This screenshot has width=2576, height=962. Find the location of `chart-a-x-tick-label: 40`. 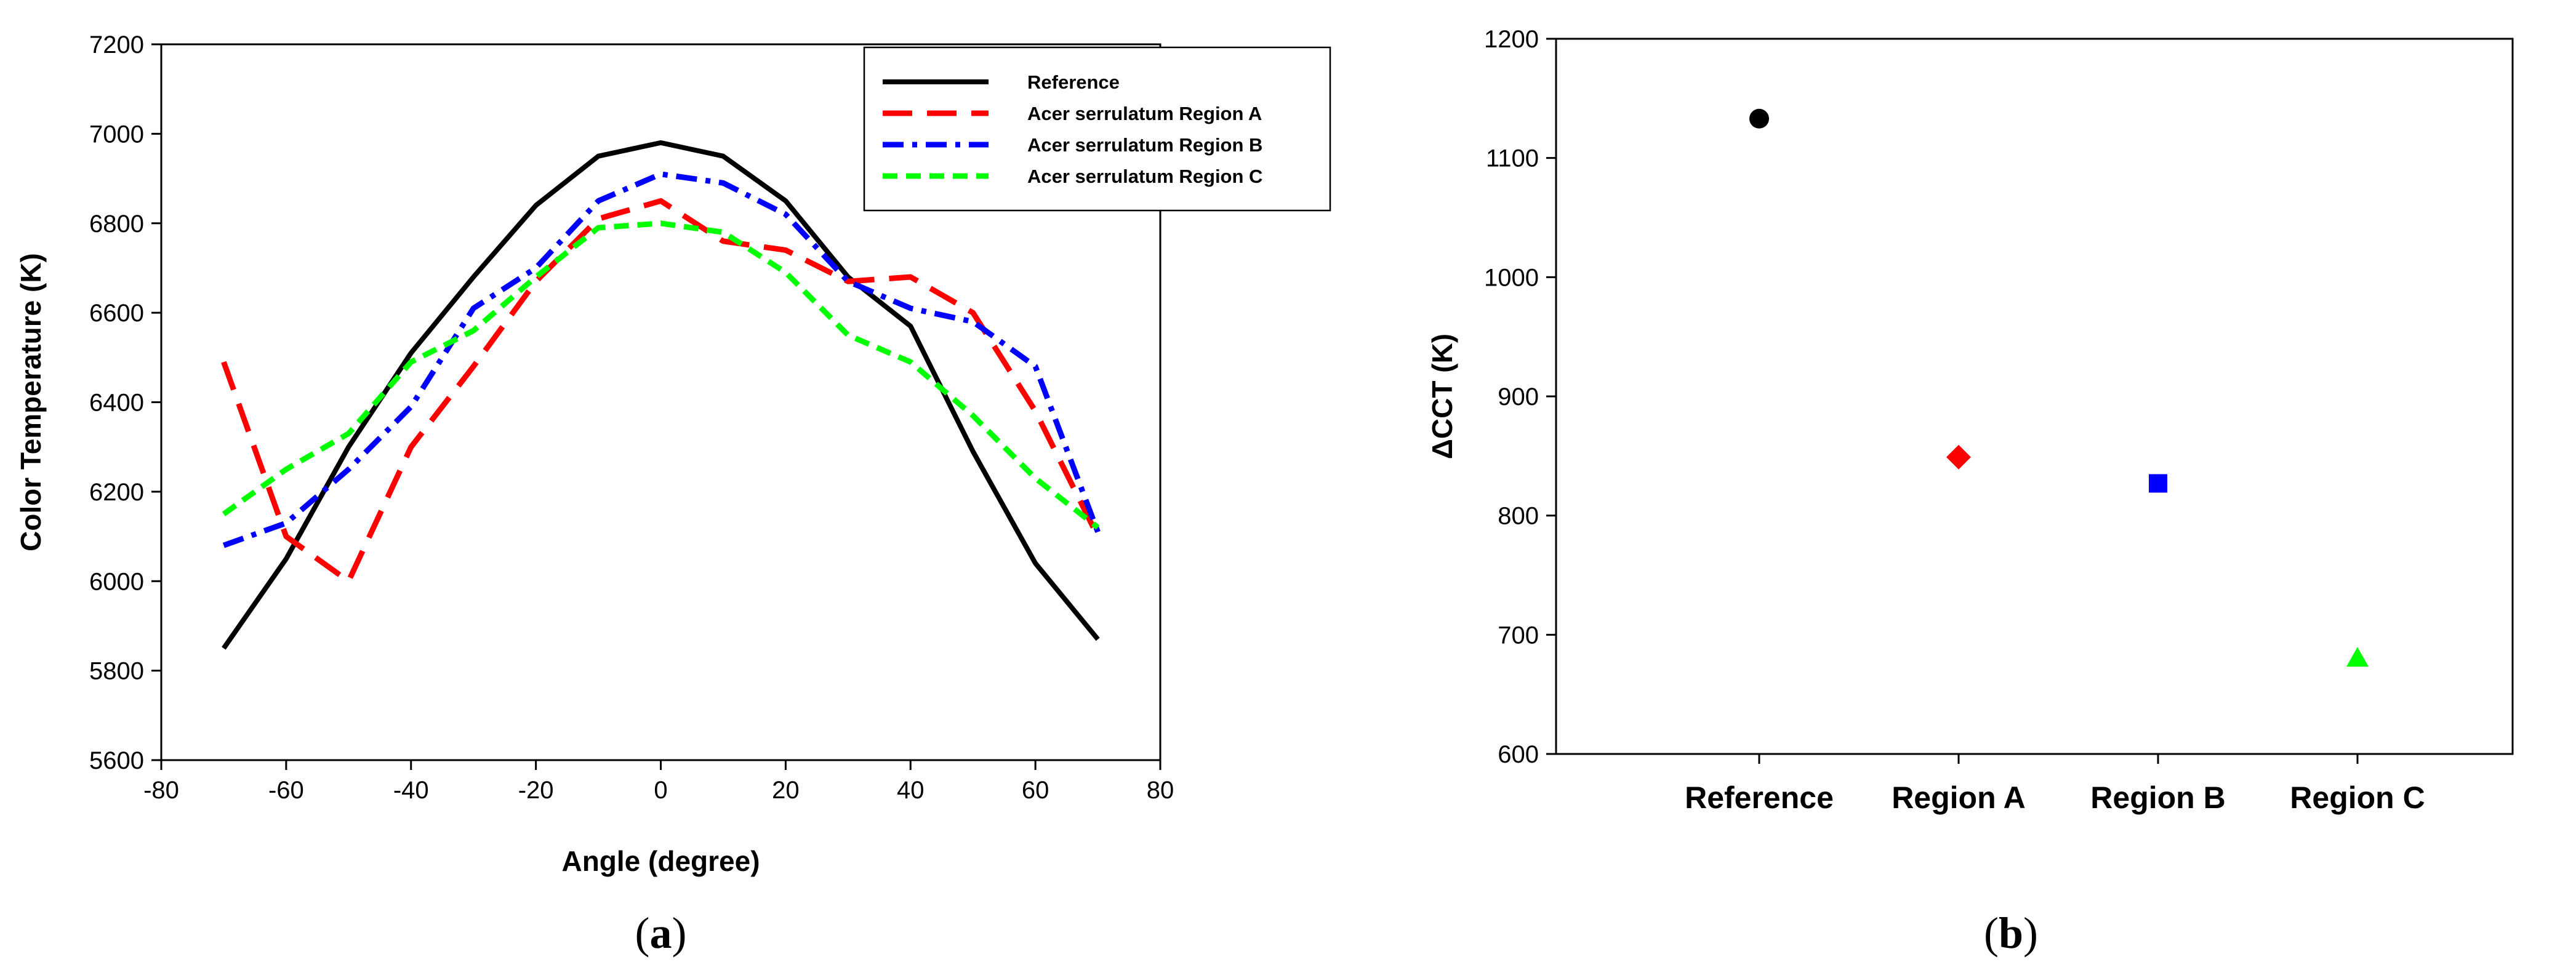

chart-a-x-tick-label: 40 is located at coordinates (911, 790).